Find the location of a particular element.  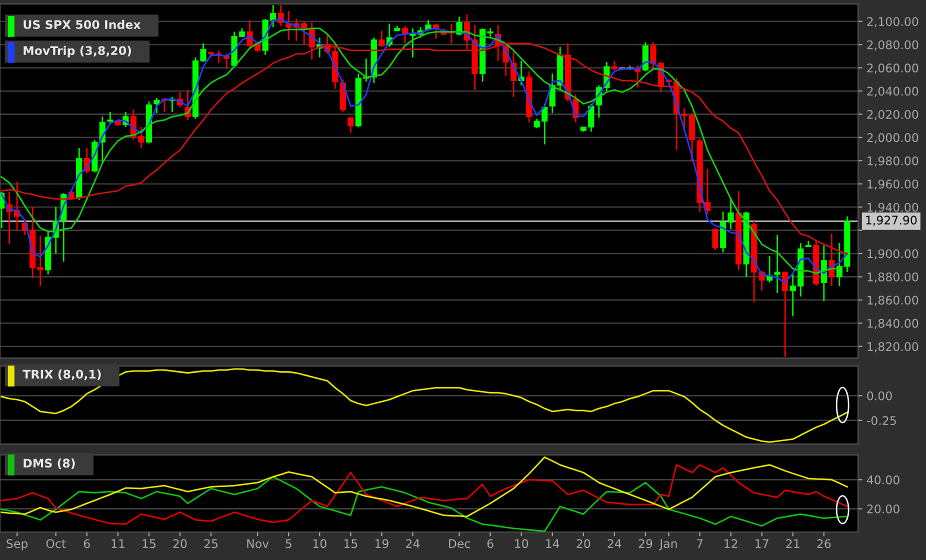

x-tick-label: Oct is located at coordinates (56, 543).